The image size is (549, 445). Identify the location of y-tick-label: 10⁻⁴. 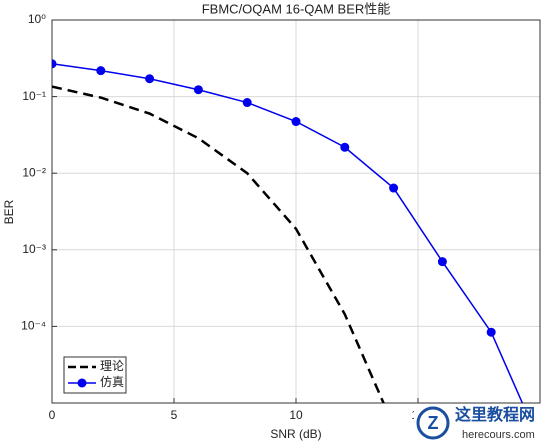
(33, 326).